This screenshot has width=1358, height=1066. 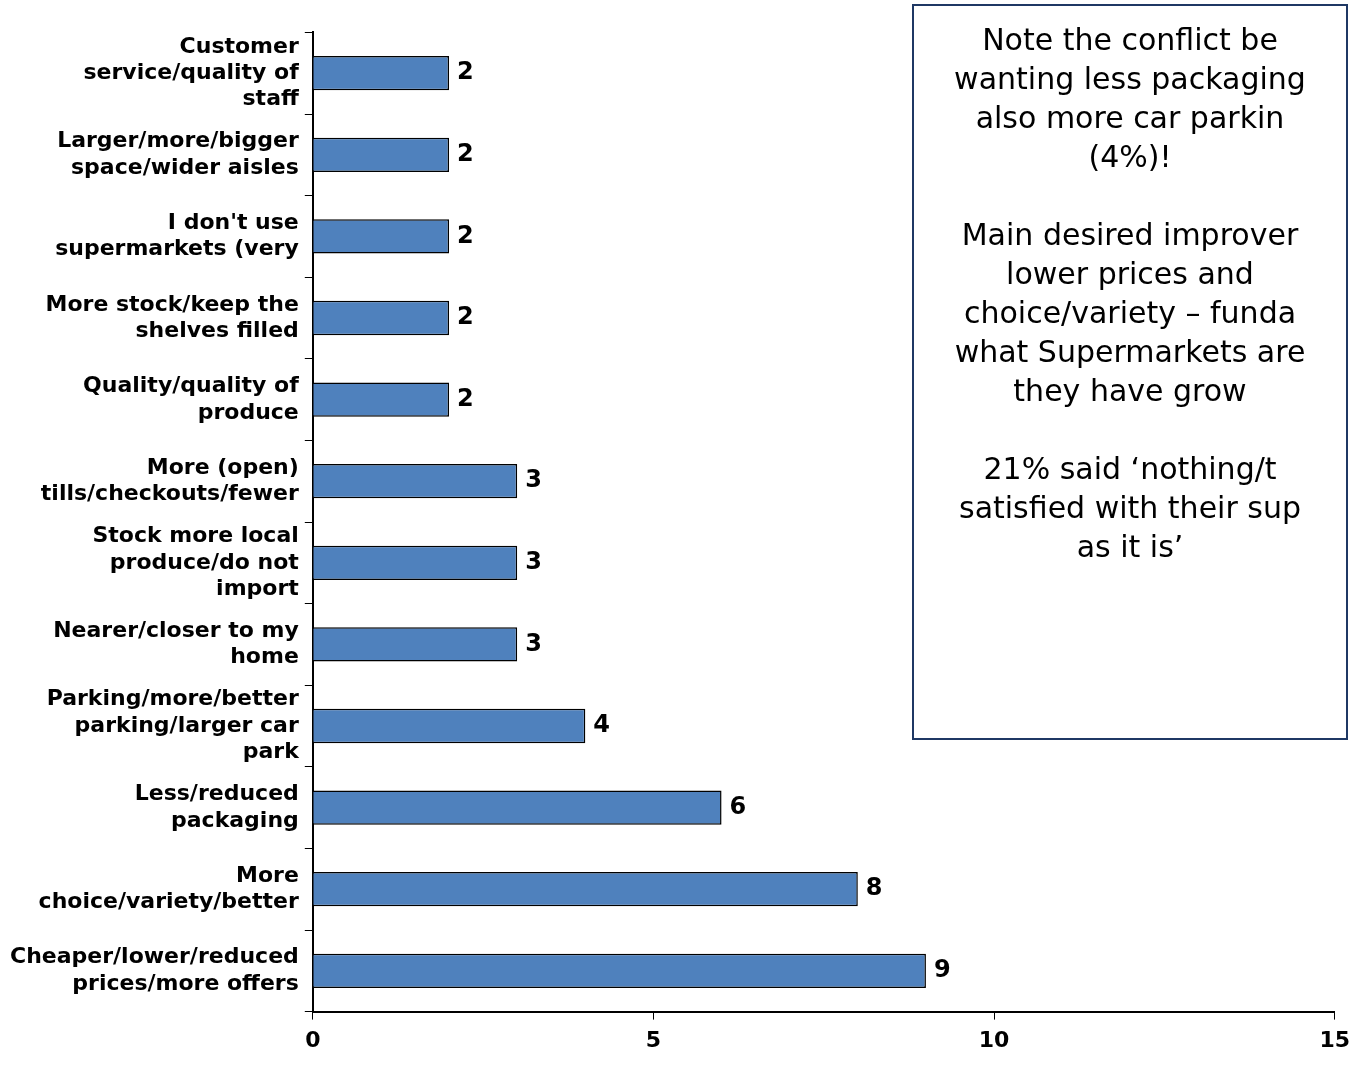 I want to click on y-tick-label: Stock more local produce/do not import, so click(x=196, y=561).